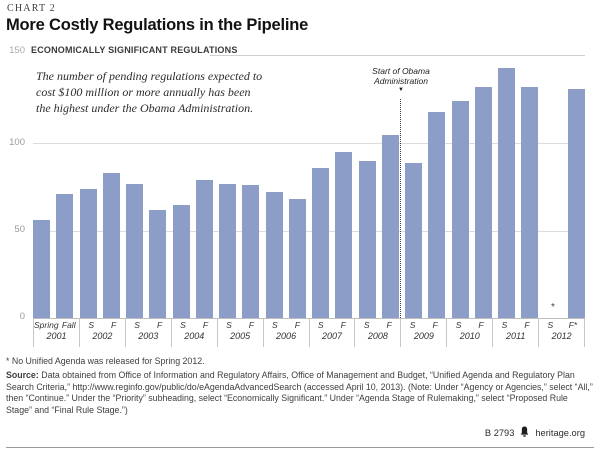 Image resolution: width=600 pixels, height=456 pixels. I want to click on x-axis-year-label: 2002, so click(102, 336).